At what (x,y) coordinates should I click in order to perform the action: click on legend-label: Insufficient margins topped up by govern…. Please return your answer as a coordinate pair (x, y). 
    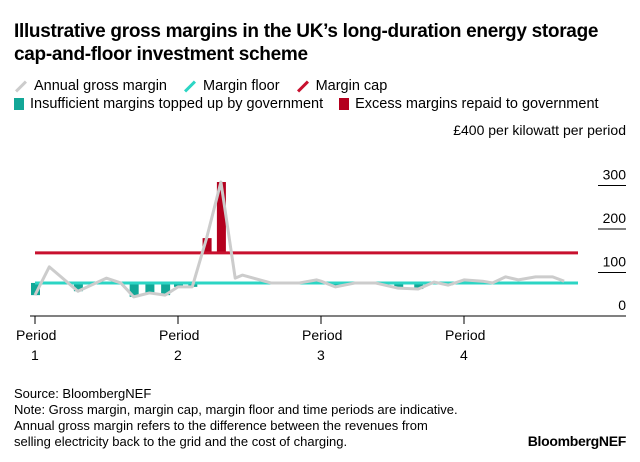
    Looking at the image, I should click on (177, 104).